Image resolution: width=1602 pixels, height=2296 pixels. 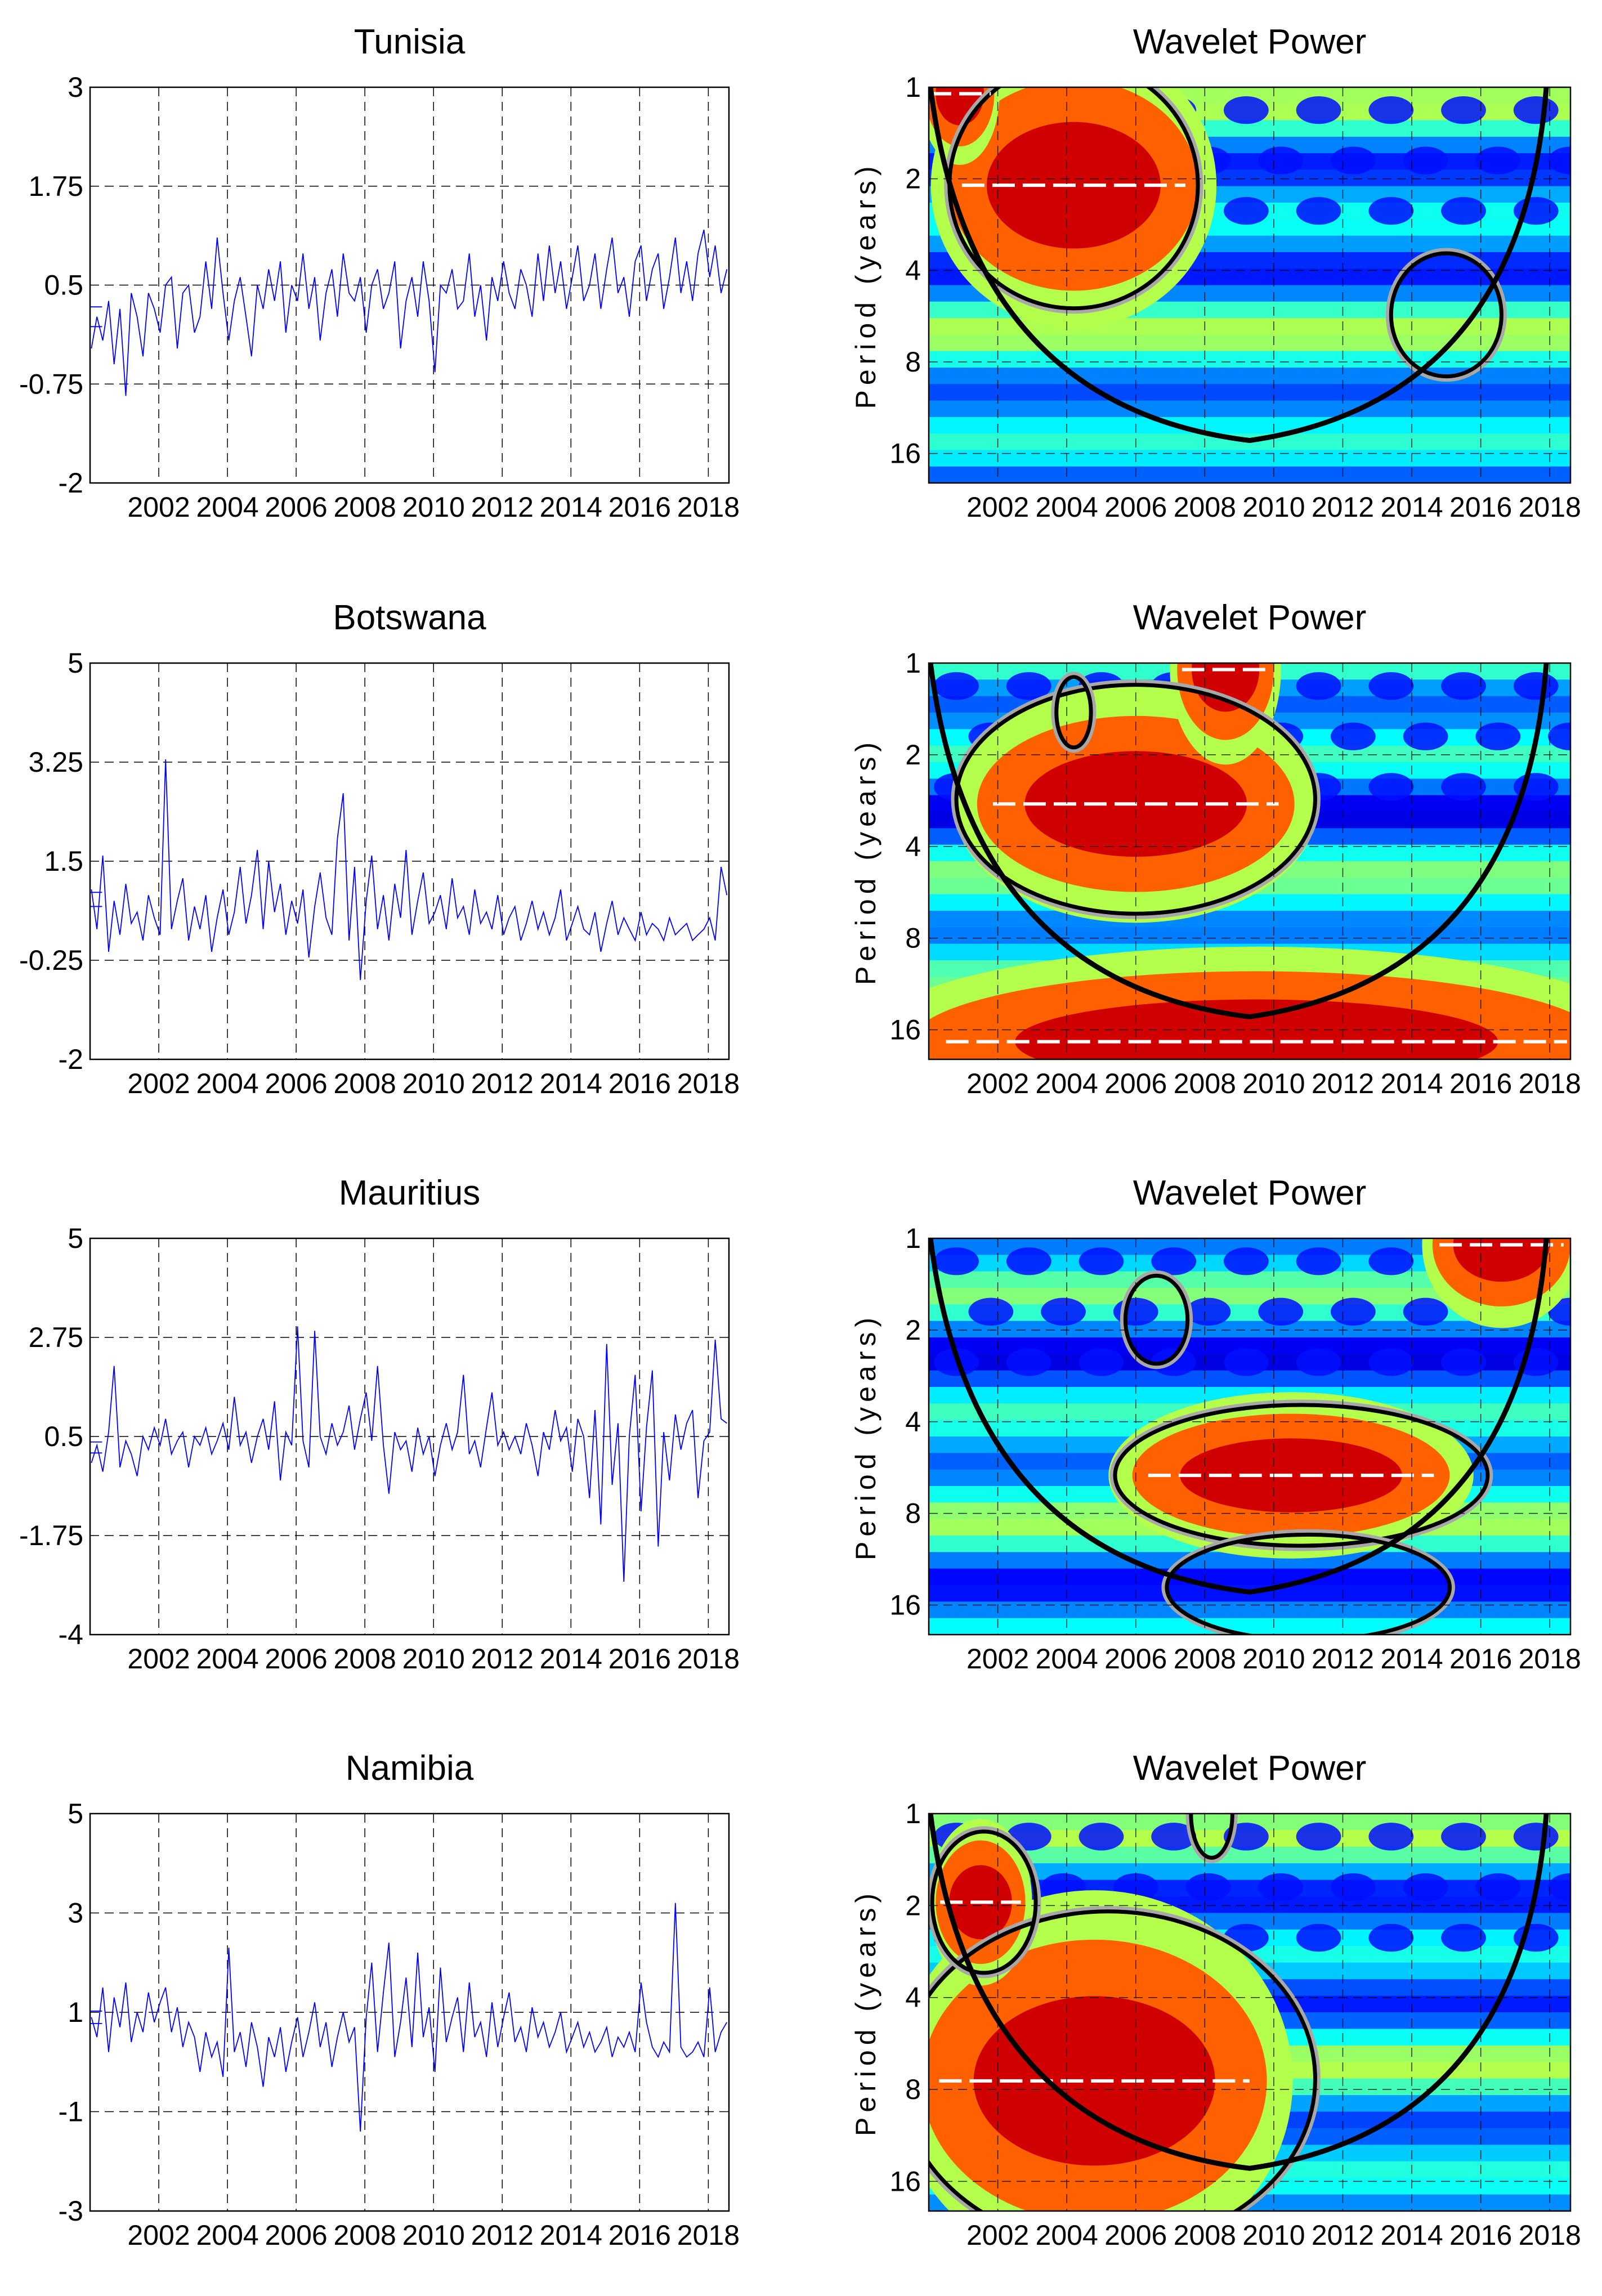 What do you see at coordinates (75, 1239) in the screenshot?
I see `y-tick-label: 5` at bounding box center [75, 1239].